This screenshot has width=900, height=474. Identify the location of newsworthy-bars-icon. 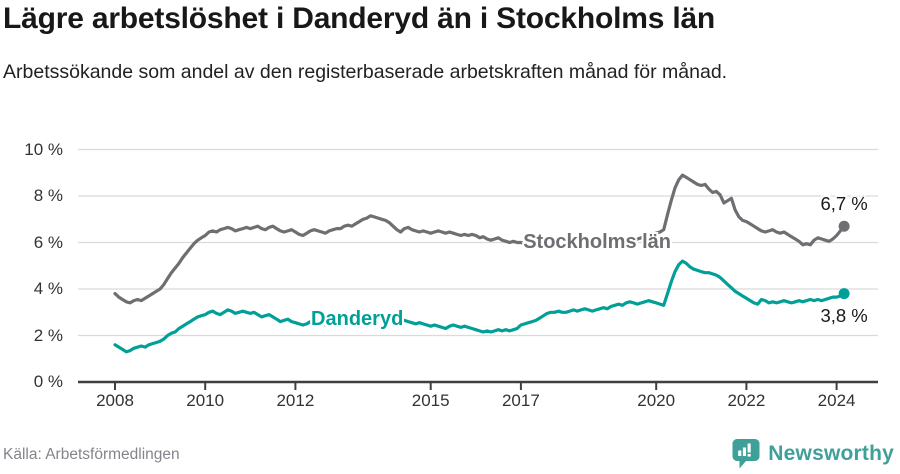
(746, 454).